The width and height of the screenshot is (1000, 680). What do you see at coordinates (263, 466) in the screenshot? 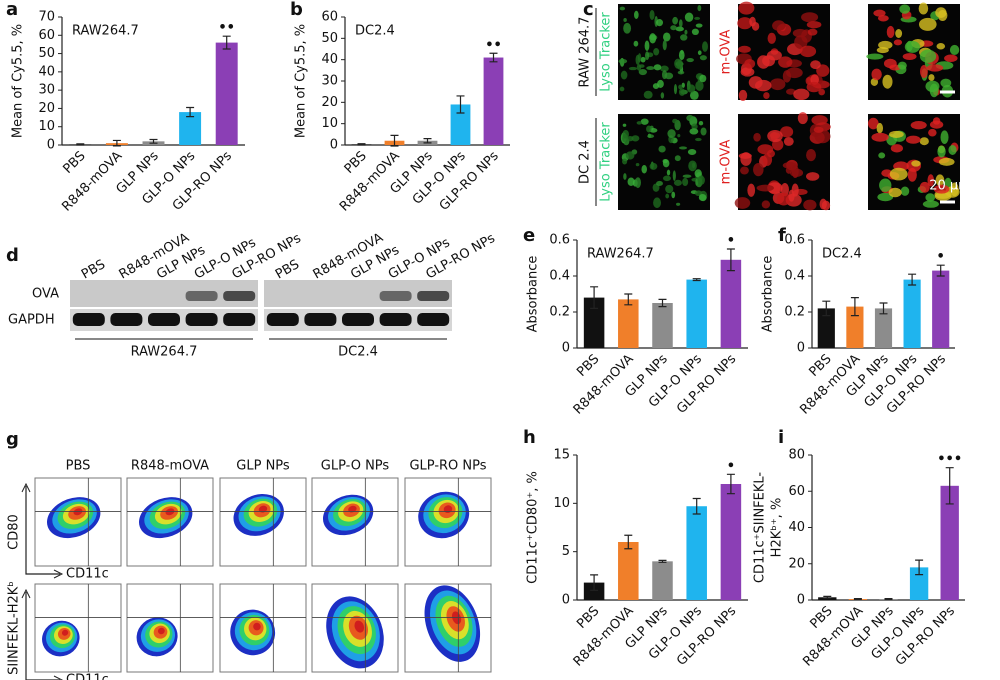
I see `group-label: GLP NPs` at bounding box center [263, 466].